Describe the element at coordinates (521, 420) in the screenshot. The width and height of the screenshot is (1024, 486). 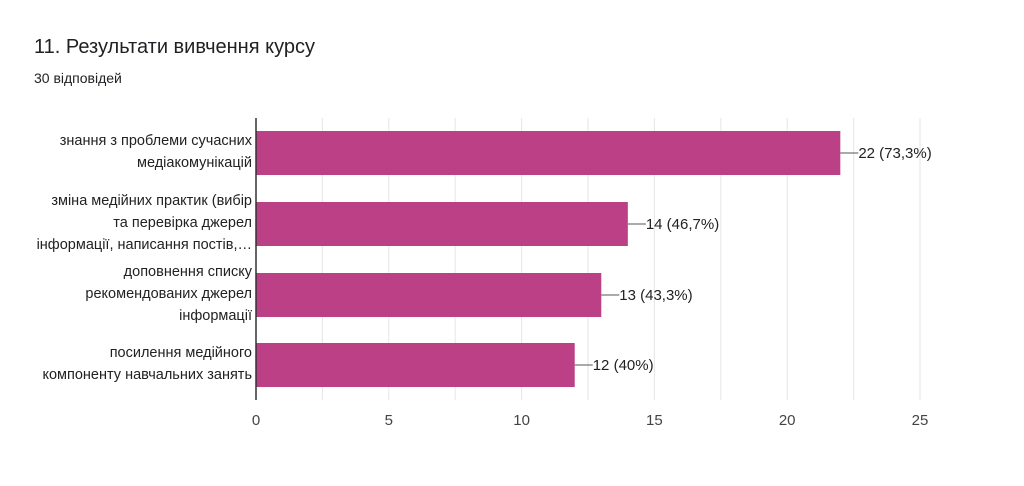
I see `x-tick-label: 10` at that location.